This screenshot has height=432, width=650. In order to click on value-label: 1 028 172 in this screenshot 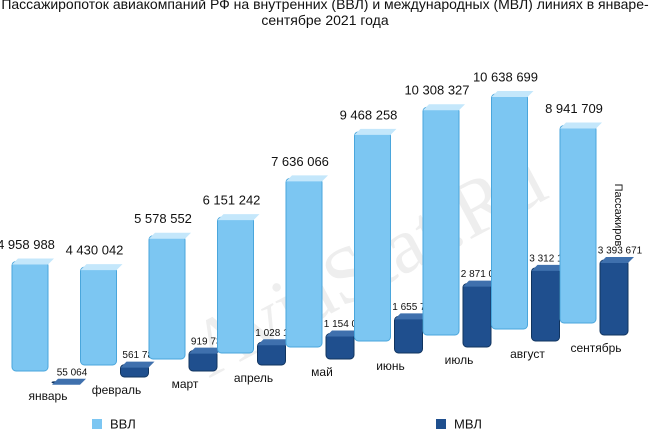, I will do `click(277, 333)`.